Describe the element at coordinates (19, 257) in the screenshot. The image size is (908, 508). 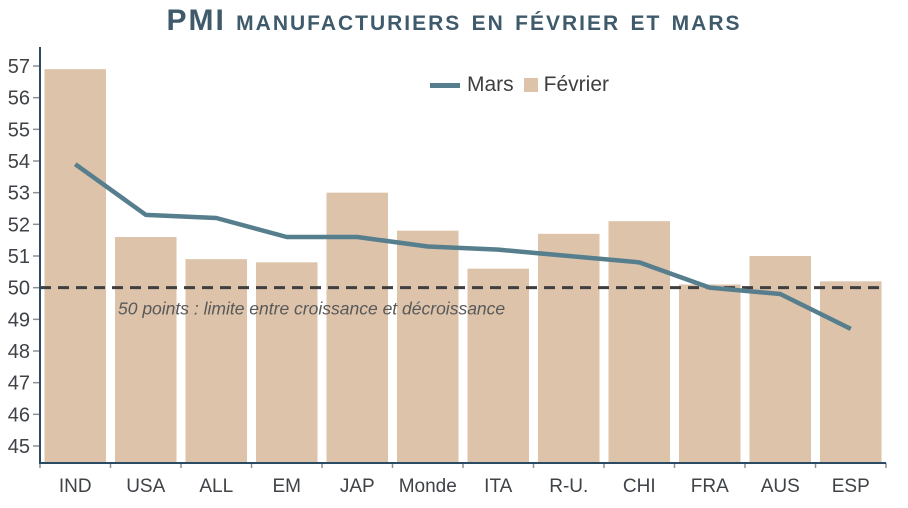
I see `y-tick-label: 51` at that location.